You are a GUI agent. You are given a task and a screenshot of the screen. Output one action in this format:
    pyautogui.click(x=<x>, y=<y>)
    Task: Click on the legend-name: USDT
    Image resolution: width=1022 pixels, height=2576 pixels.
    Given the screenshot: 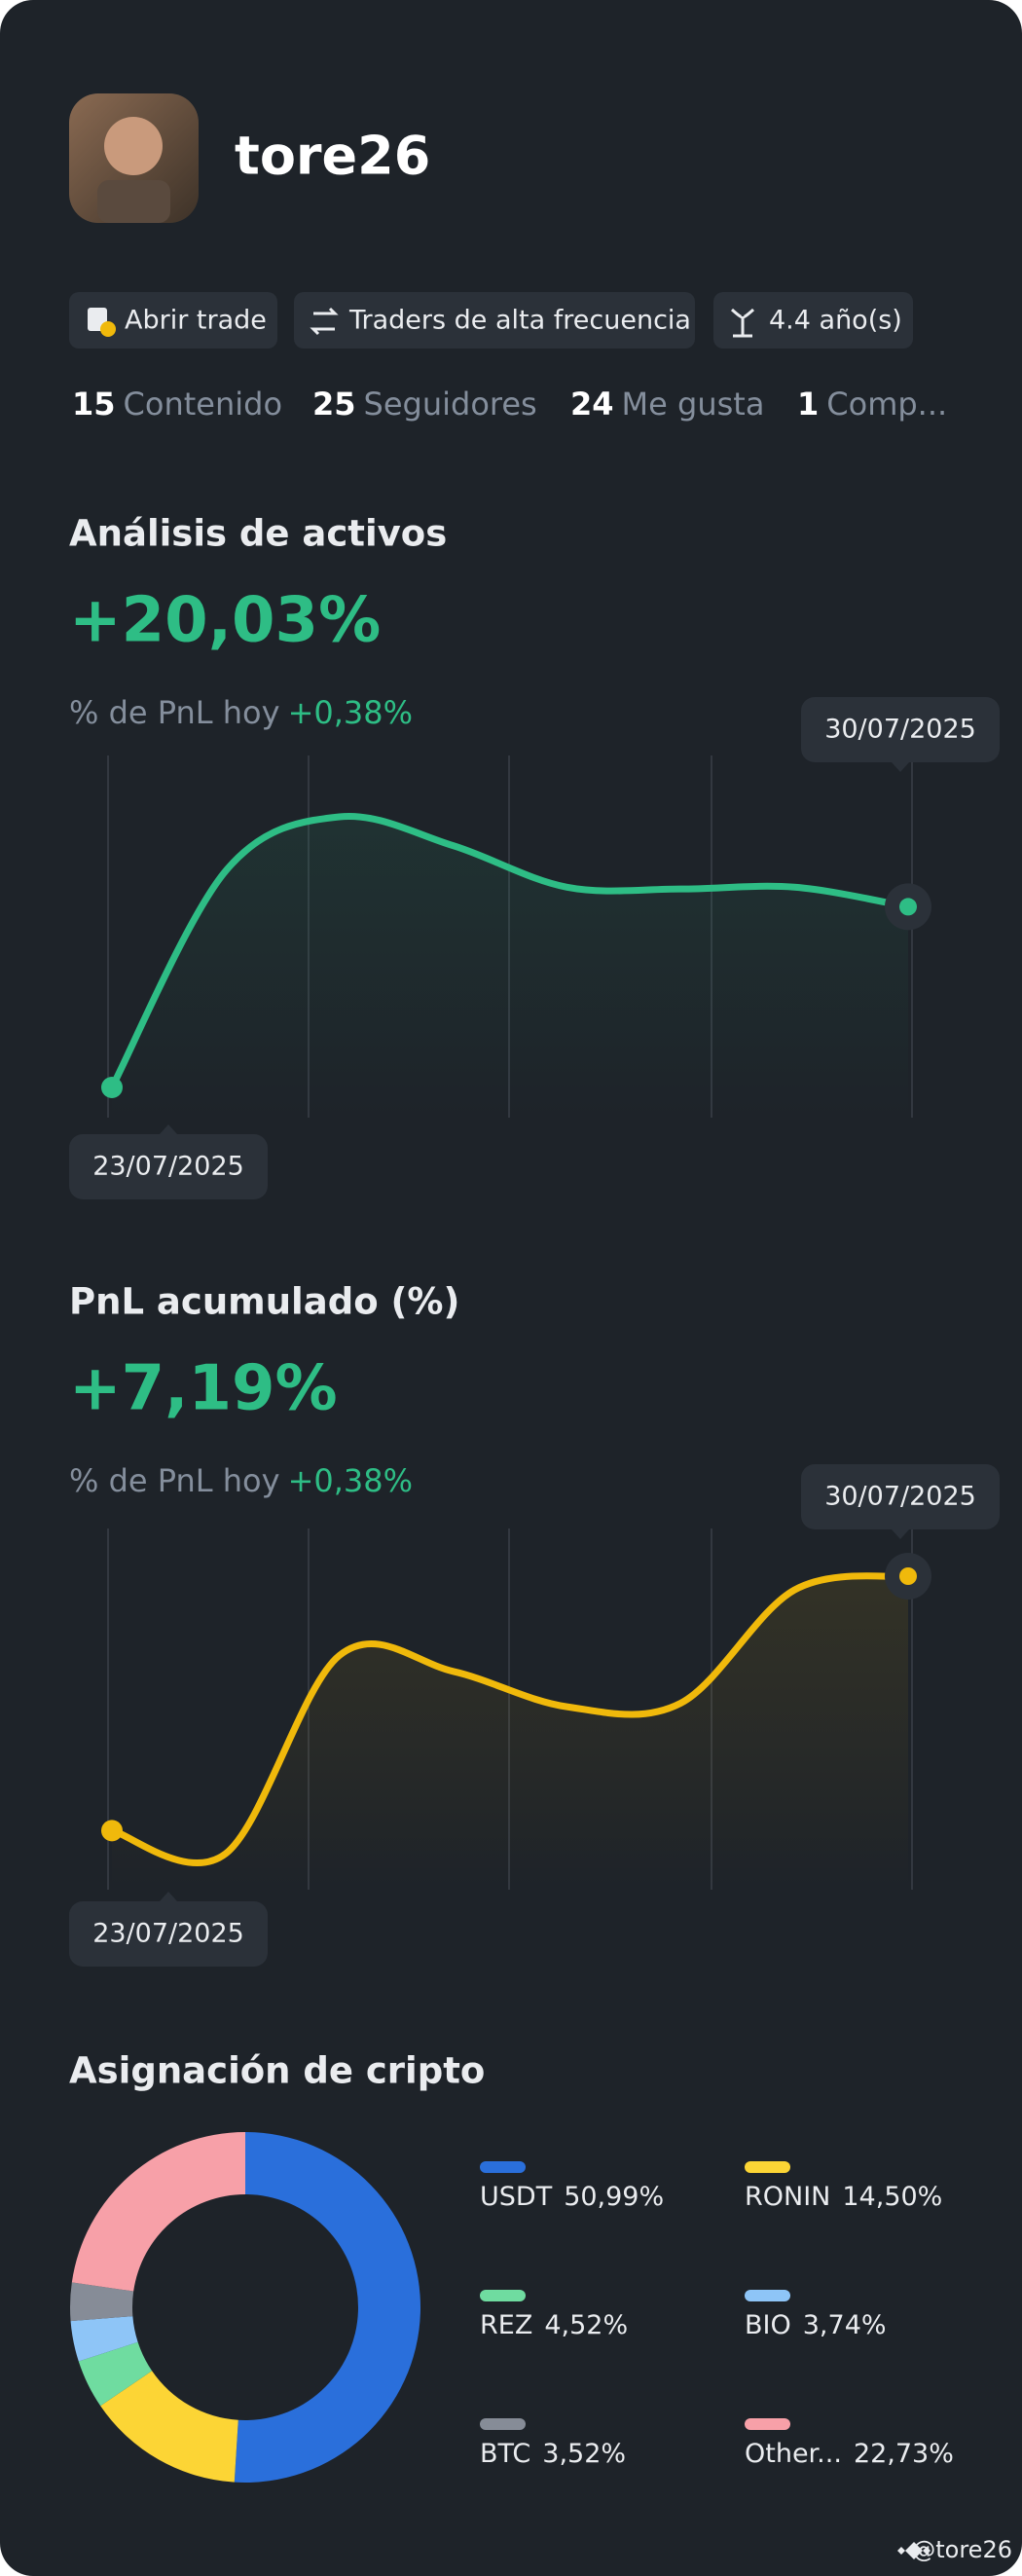 What is the action you would take?
    pyautogui.click(x=517, y=2197)
    